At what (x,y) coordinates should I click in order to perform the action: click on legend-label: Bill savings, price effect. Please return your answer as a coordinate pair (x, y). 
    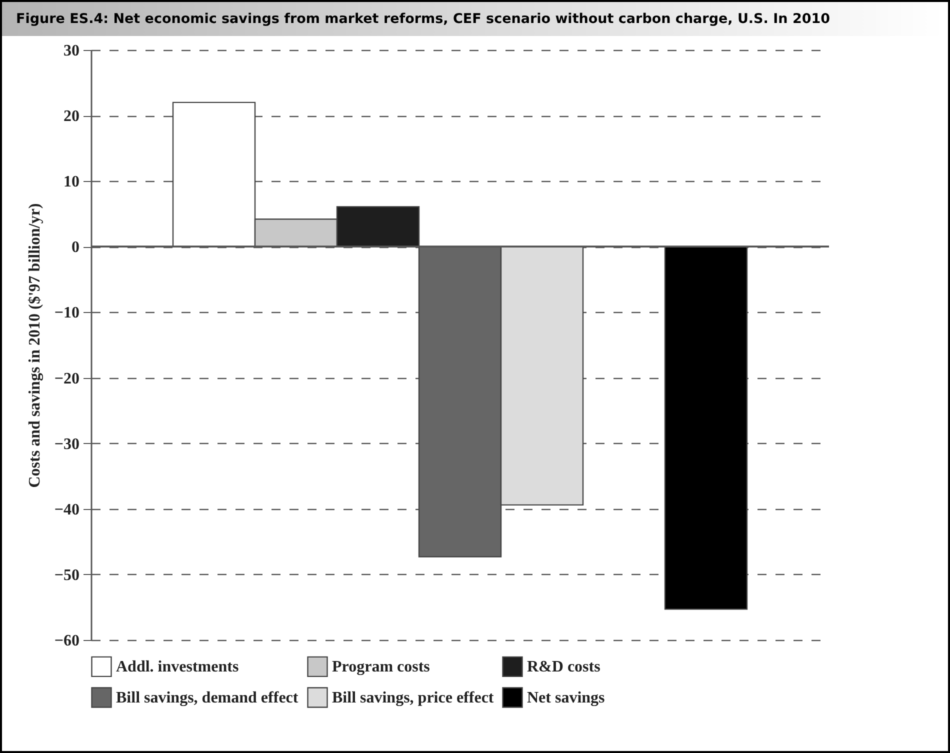
    Looking at the image, I should click on (413, 698).